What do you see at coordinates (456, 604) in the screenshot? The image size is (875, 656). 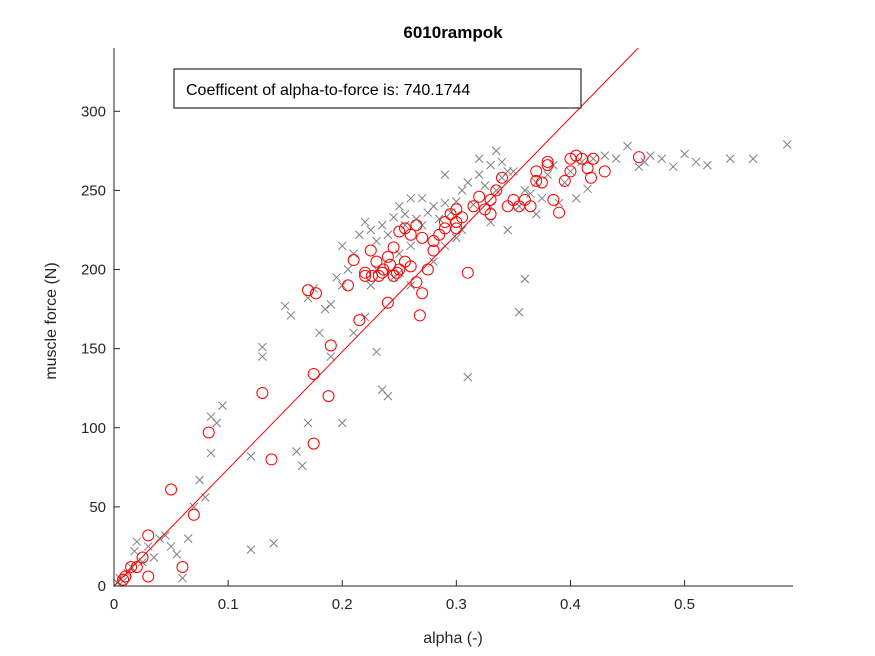 I see `x-tick-label: 0.3` at bounding box center [456, 604].